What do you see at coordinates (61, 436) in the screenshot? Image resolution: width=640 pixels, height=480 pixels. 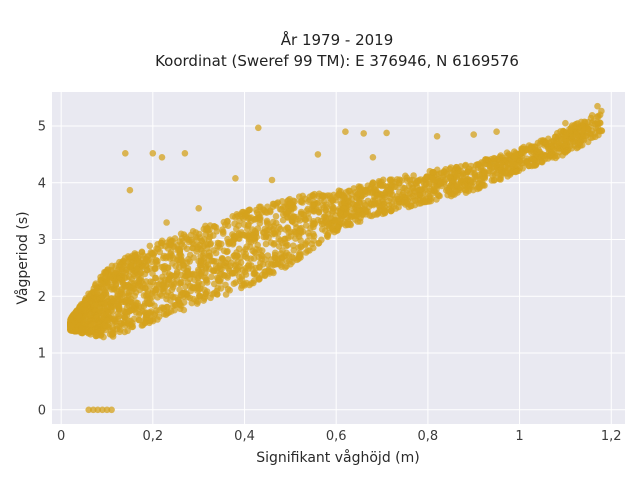 I see `x-tick-label: 0` at bounding box center [61, 436].